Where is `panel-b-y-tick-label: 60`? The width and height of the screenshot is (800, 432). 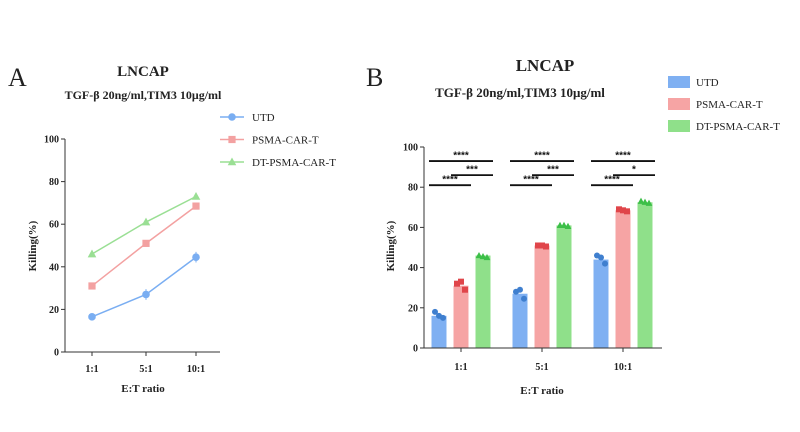
panel-b-y-tick-label: 60 is located at coordinates (413, 228).